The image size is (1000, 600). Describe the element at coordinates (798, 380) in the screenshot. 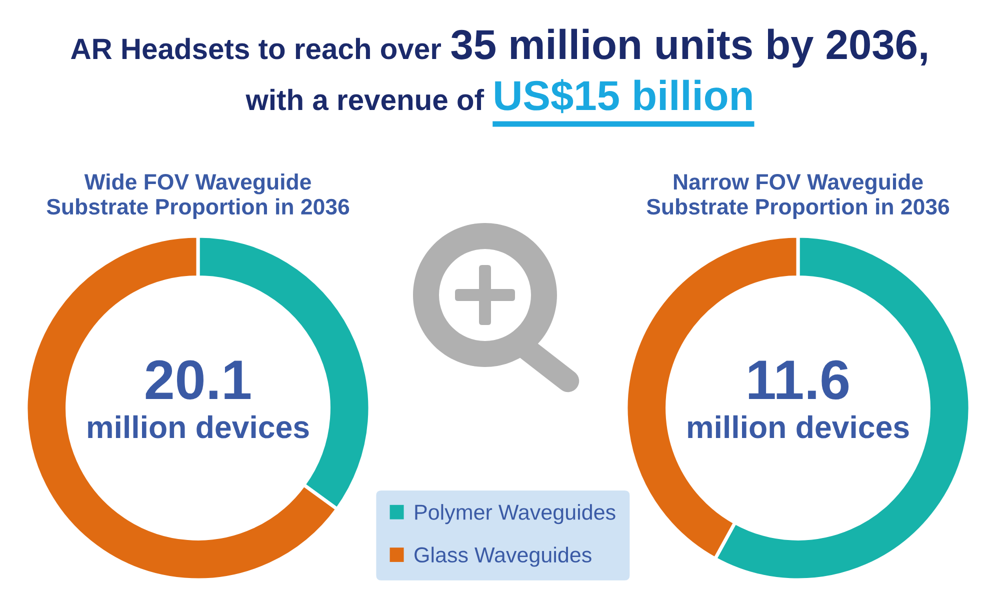

I see `text: 11.6` at that location.